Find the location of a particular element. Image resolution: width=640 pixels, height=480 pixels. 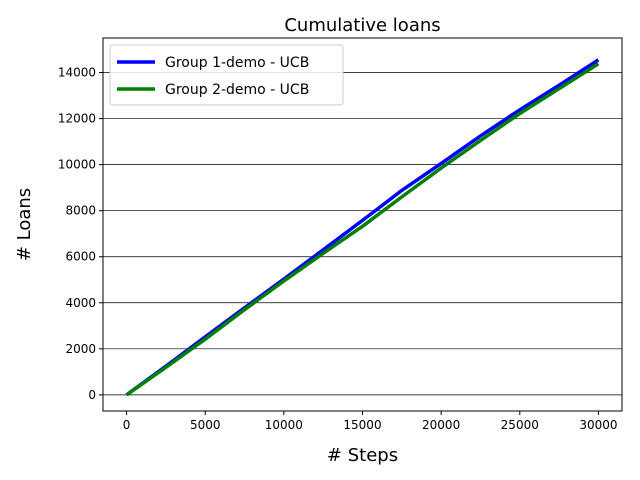

x-tick-label-3: 15000 is located at coordinates (362, 425).